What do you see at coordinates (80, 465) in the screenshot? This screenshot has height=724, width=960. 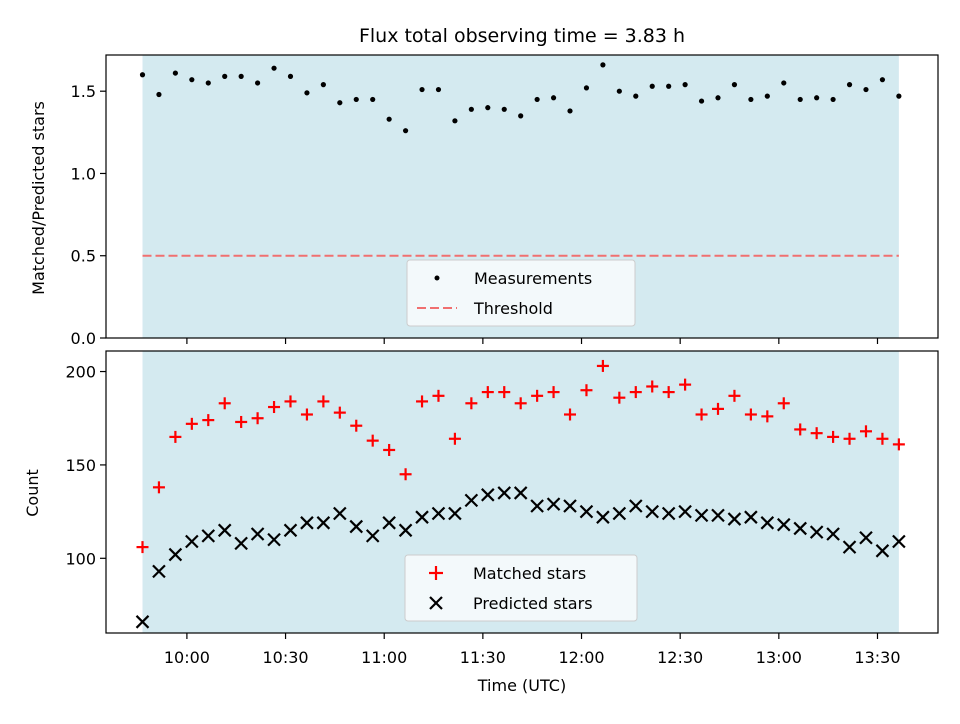 I see `bottom-y-tick-label: 150` at bounding box center [80, 465].